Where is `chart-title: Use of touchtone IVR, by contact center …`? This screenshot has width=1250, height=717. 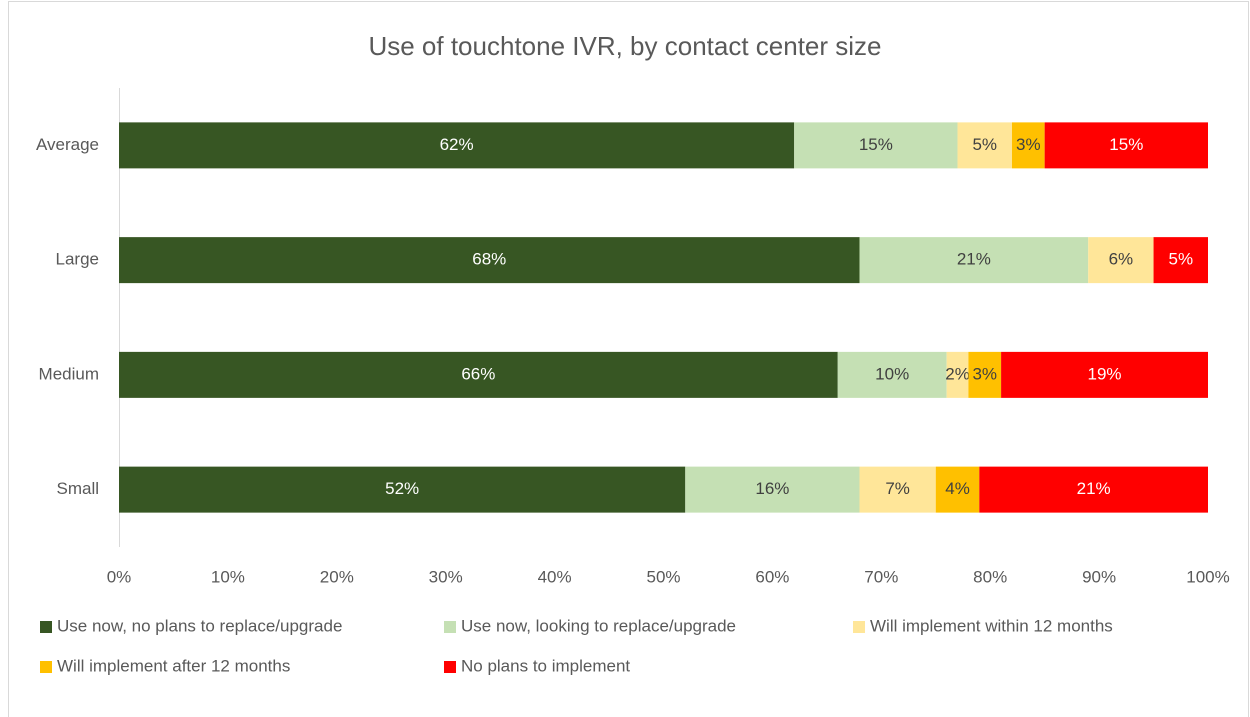
chart-title: Use of touchtone IVR, by contact center … is located at coordinates (624, 46).